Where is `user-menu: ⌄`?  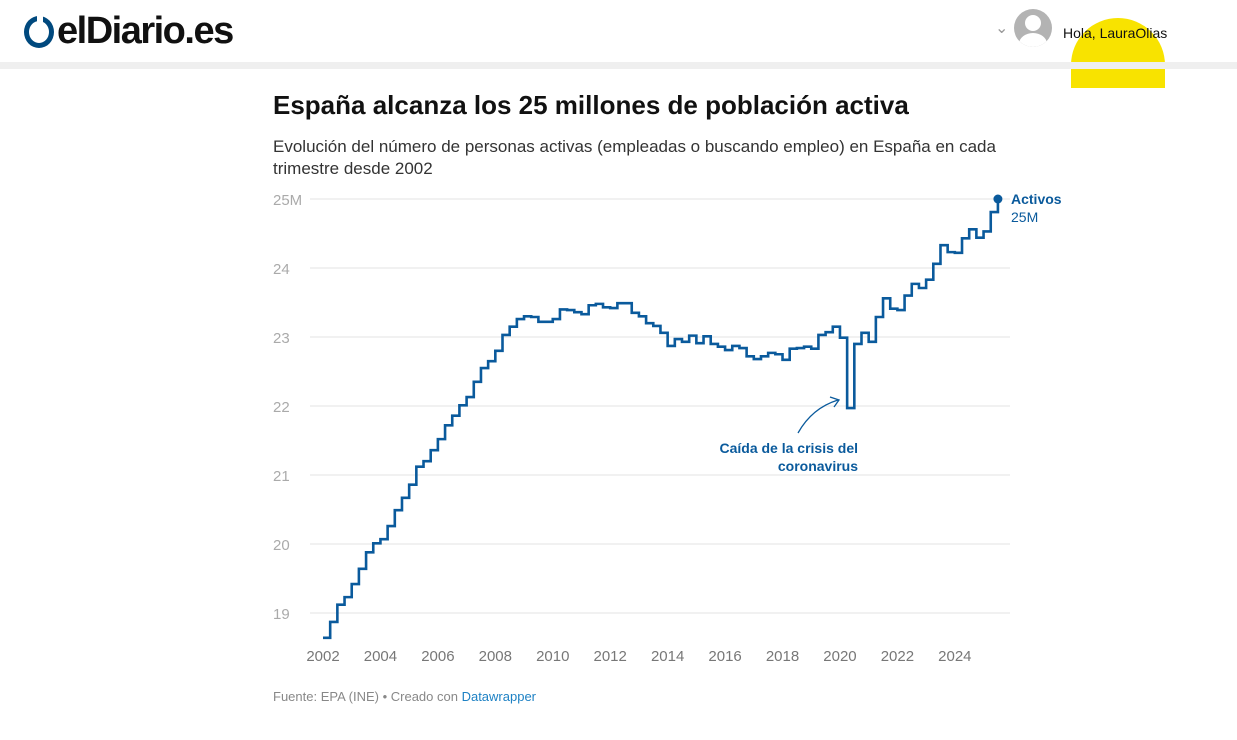
user-menu: ⌄ is located at coordinates (1024, 28).